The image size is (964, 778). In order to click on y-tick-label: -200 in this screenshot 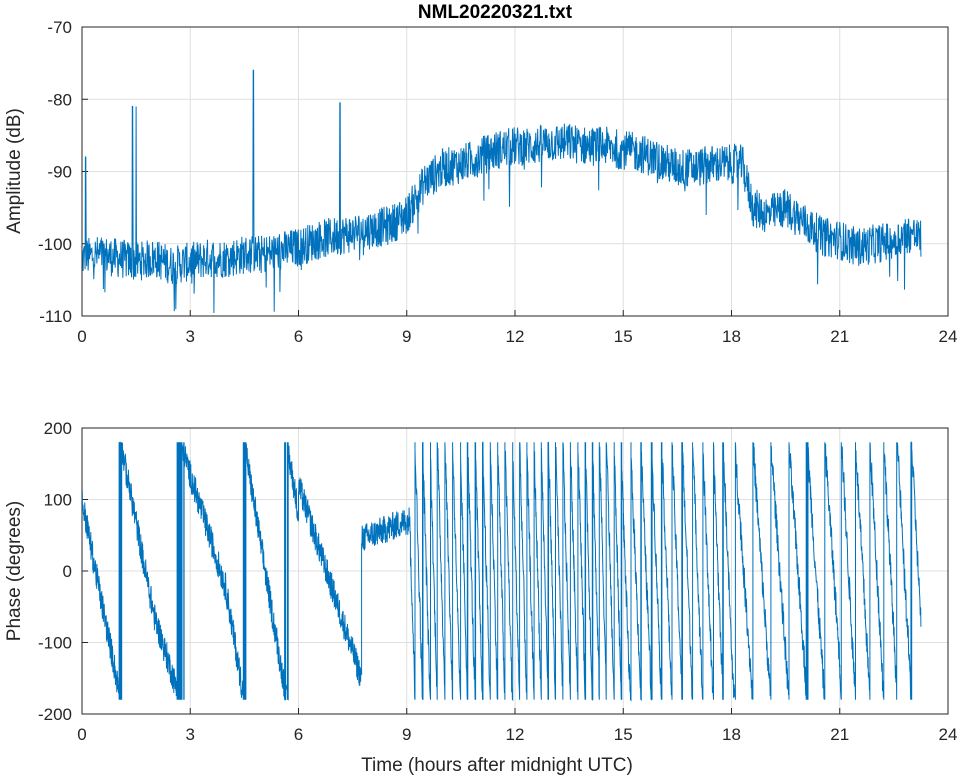, I will do `click(55, 714)`.